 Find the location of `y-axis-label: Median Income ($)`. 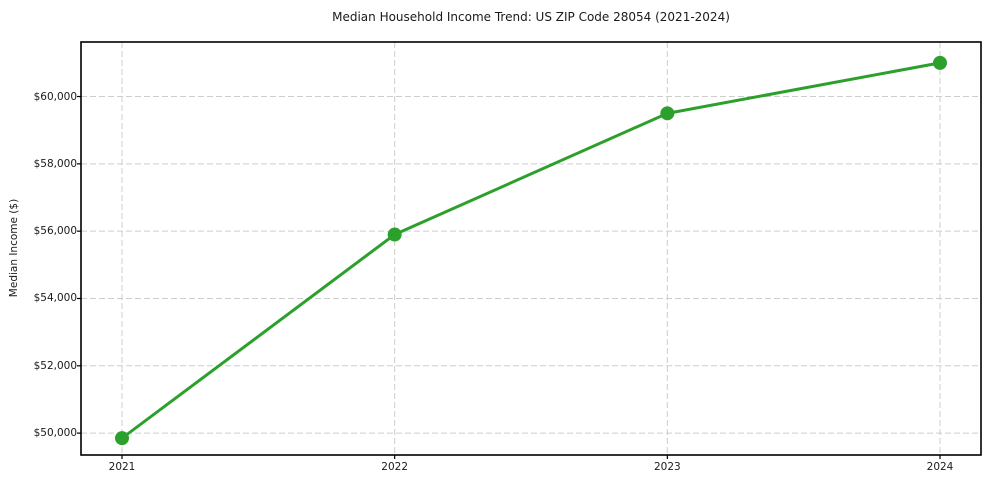

y-axis-label: Median Income ($) is located at coordinates (14, 248).